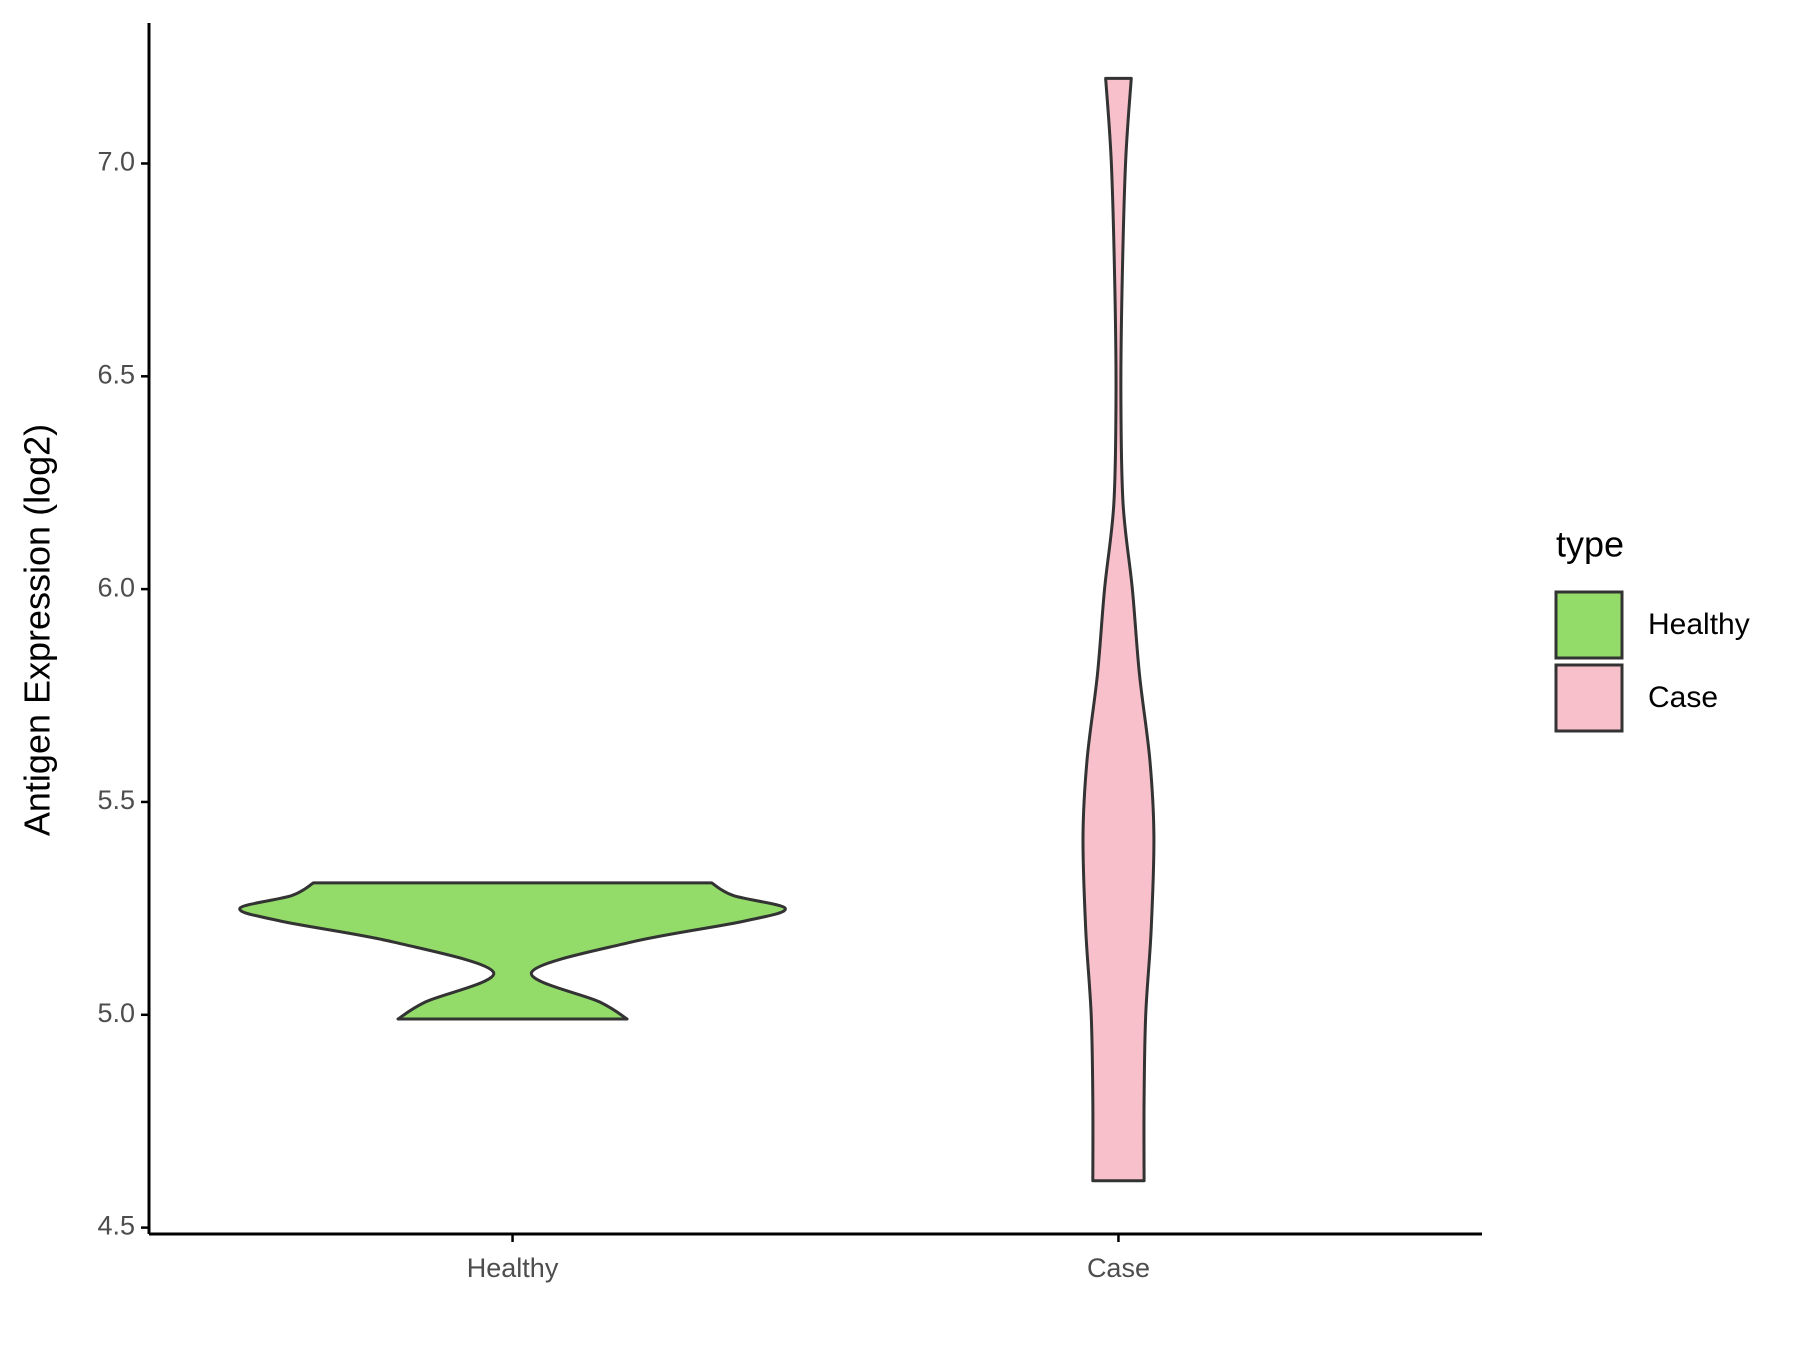  Describe the element at coordinates (1683, 697) in the screenshot. I see `legend-label: Case` at that location.